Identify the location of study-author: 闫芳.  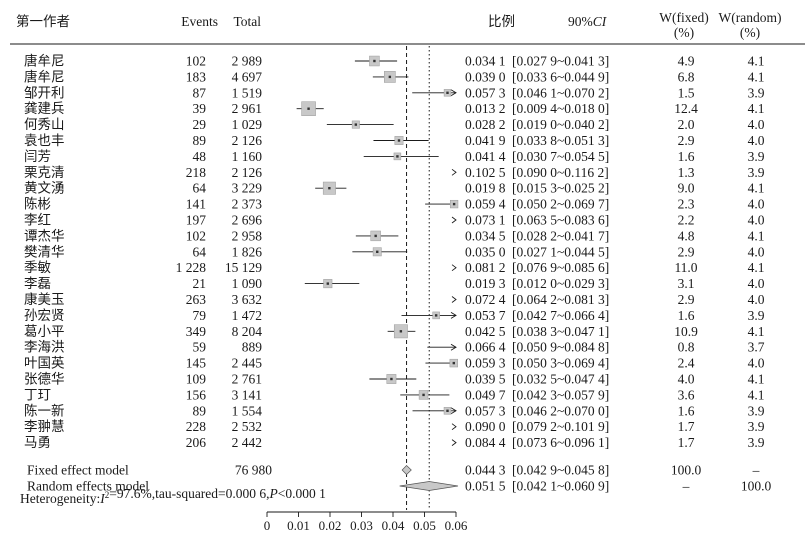
(37, 156).